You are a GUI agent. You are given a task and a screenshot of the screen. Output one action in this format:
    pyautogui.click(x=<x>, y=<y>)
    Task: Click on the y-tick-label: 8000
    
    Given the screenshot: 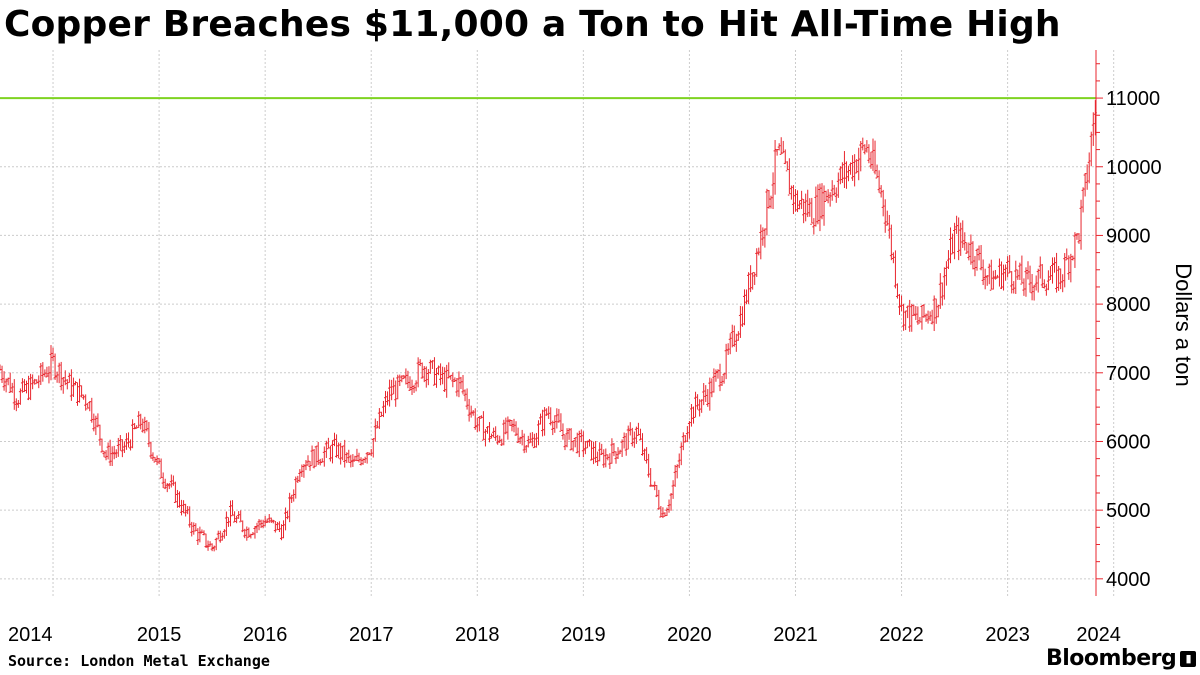 What is the action you would take?
    pyautogui.click(x=1128, y=305)
    